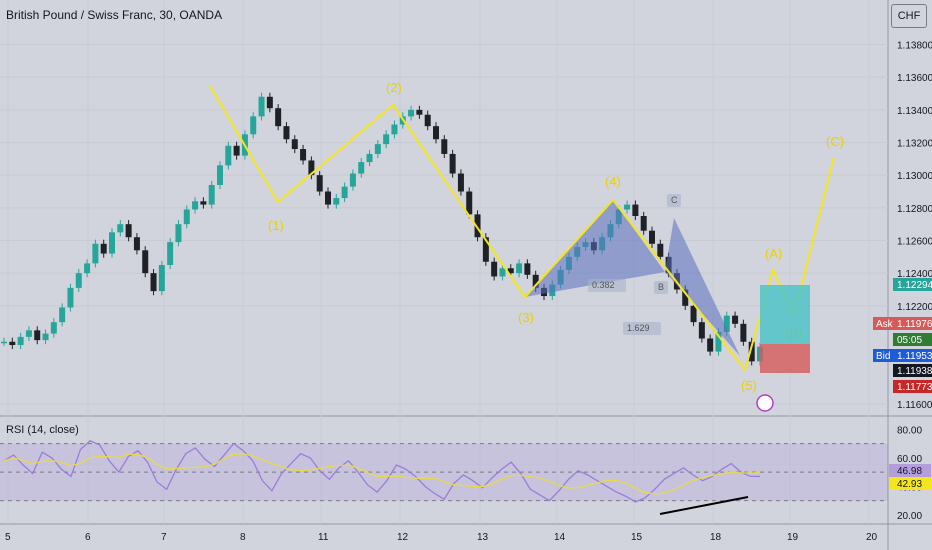  Describe the element at coordinates (88, 537) in the screenshot. I see `time-tick-label: 6` at that location.